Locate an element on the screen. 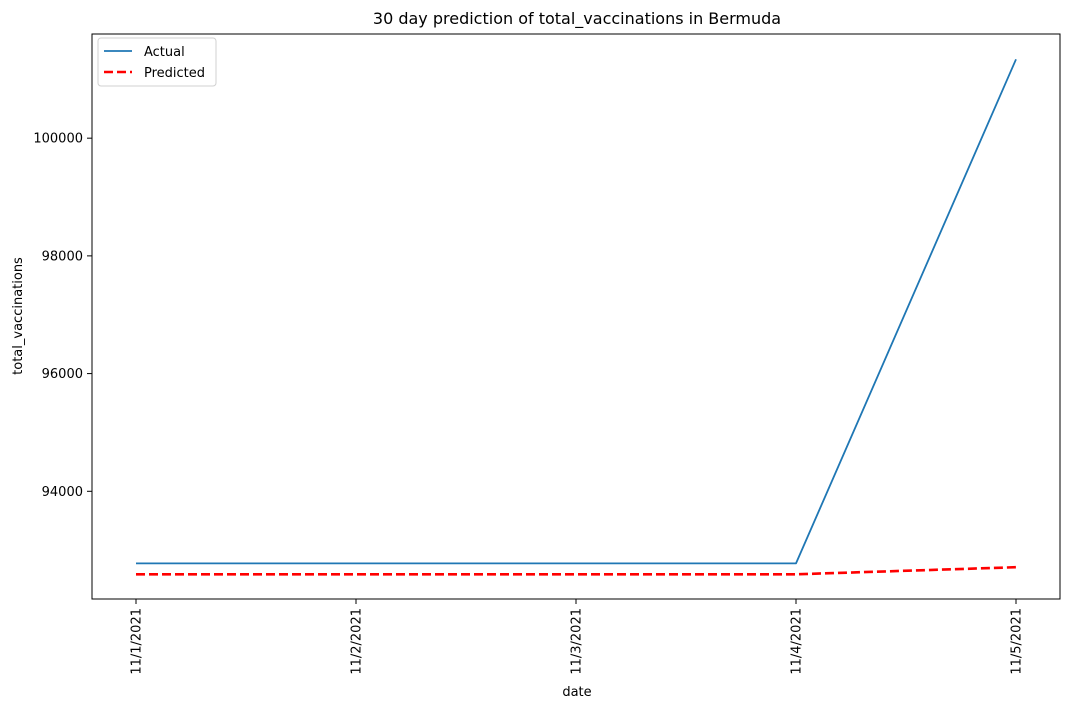  y-axis-title: total_vaccinations is located at coordinates (18, 316).